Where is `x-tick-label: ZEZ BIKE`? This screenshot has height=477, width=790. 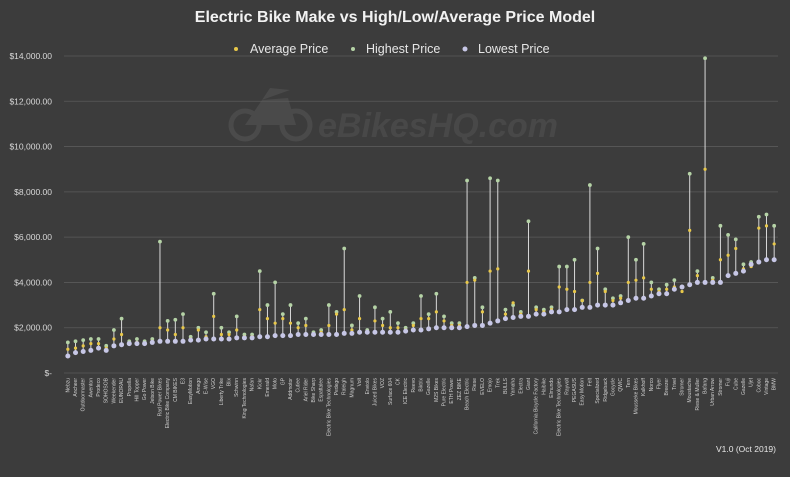
x-tick-label: ZEZ BIKE is located at coordinates (460, 388).